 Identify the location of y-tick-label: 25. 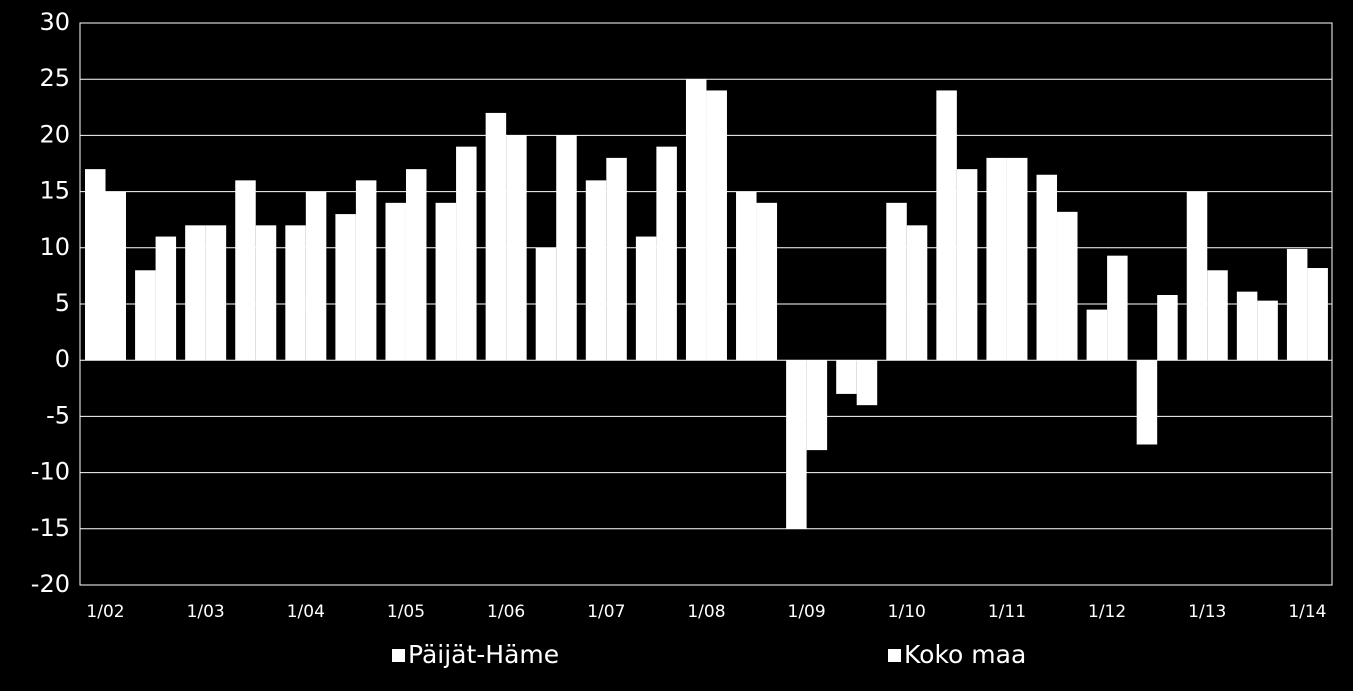
(54, 78).